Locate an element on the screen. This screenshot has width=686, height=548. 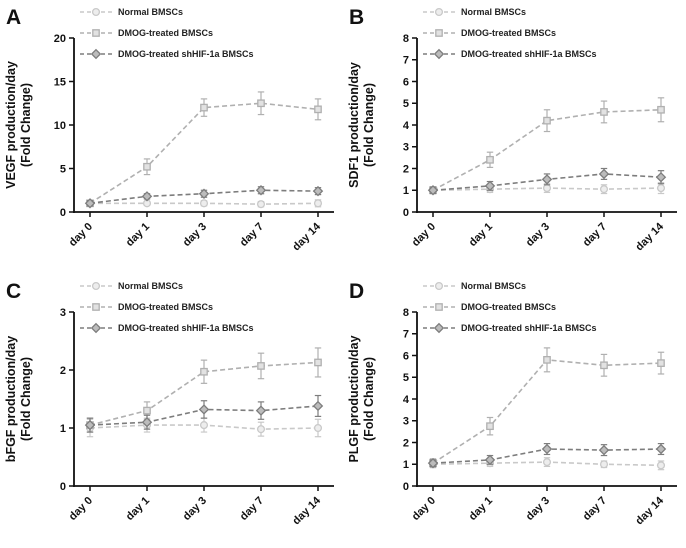
panel-label: D is located at coordinates (356, 291).